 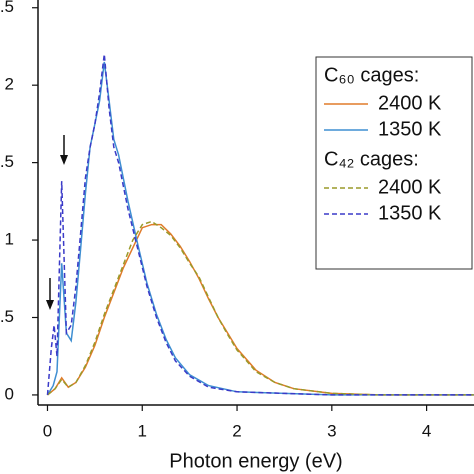 I want to click on legend-group-title: C₄₂ cages:, so click(x=371, y=159).